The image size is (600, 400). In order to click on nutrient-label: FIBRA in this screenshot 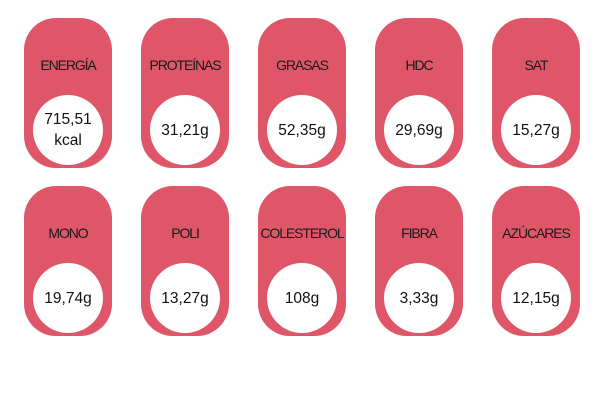, I will do `click(419, 233)`.